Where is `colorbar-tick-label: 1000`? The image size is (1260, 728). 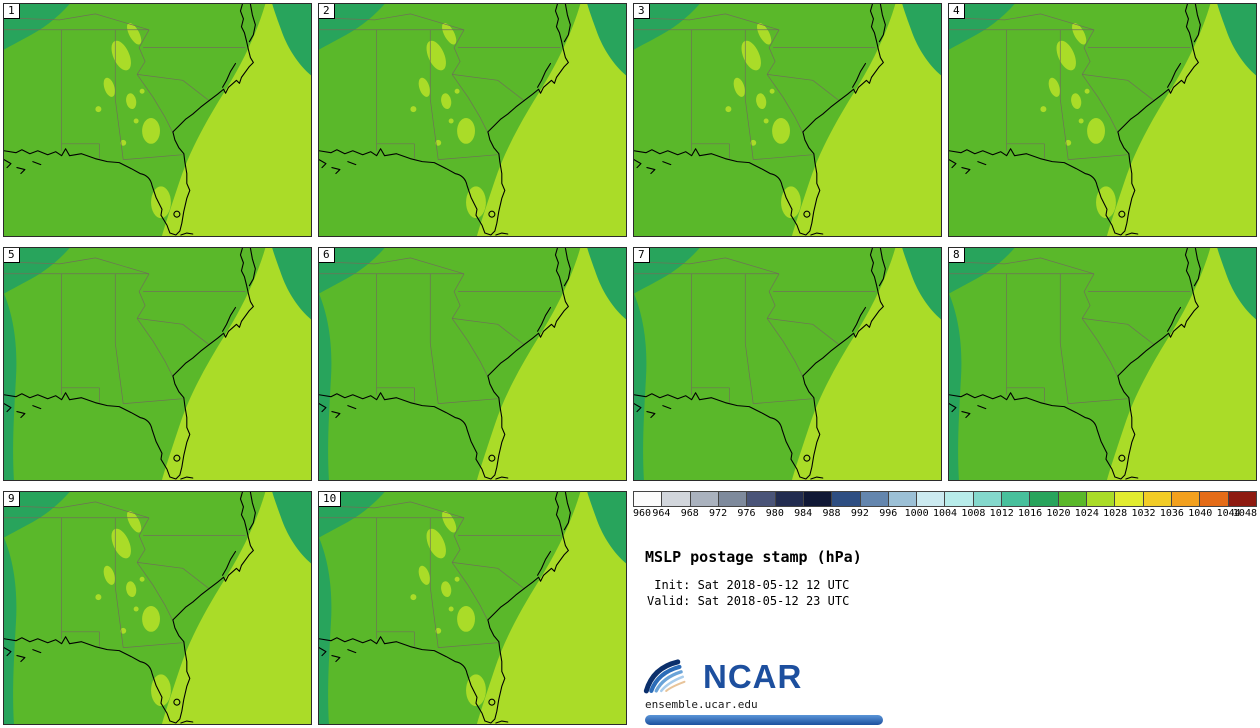 colorbar-tick-label: 1000 is located at coordinates (916, 513).